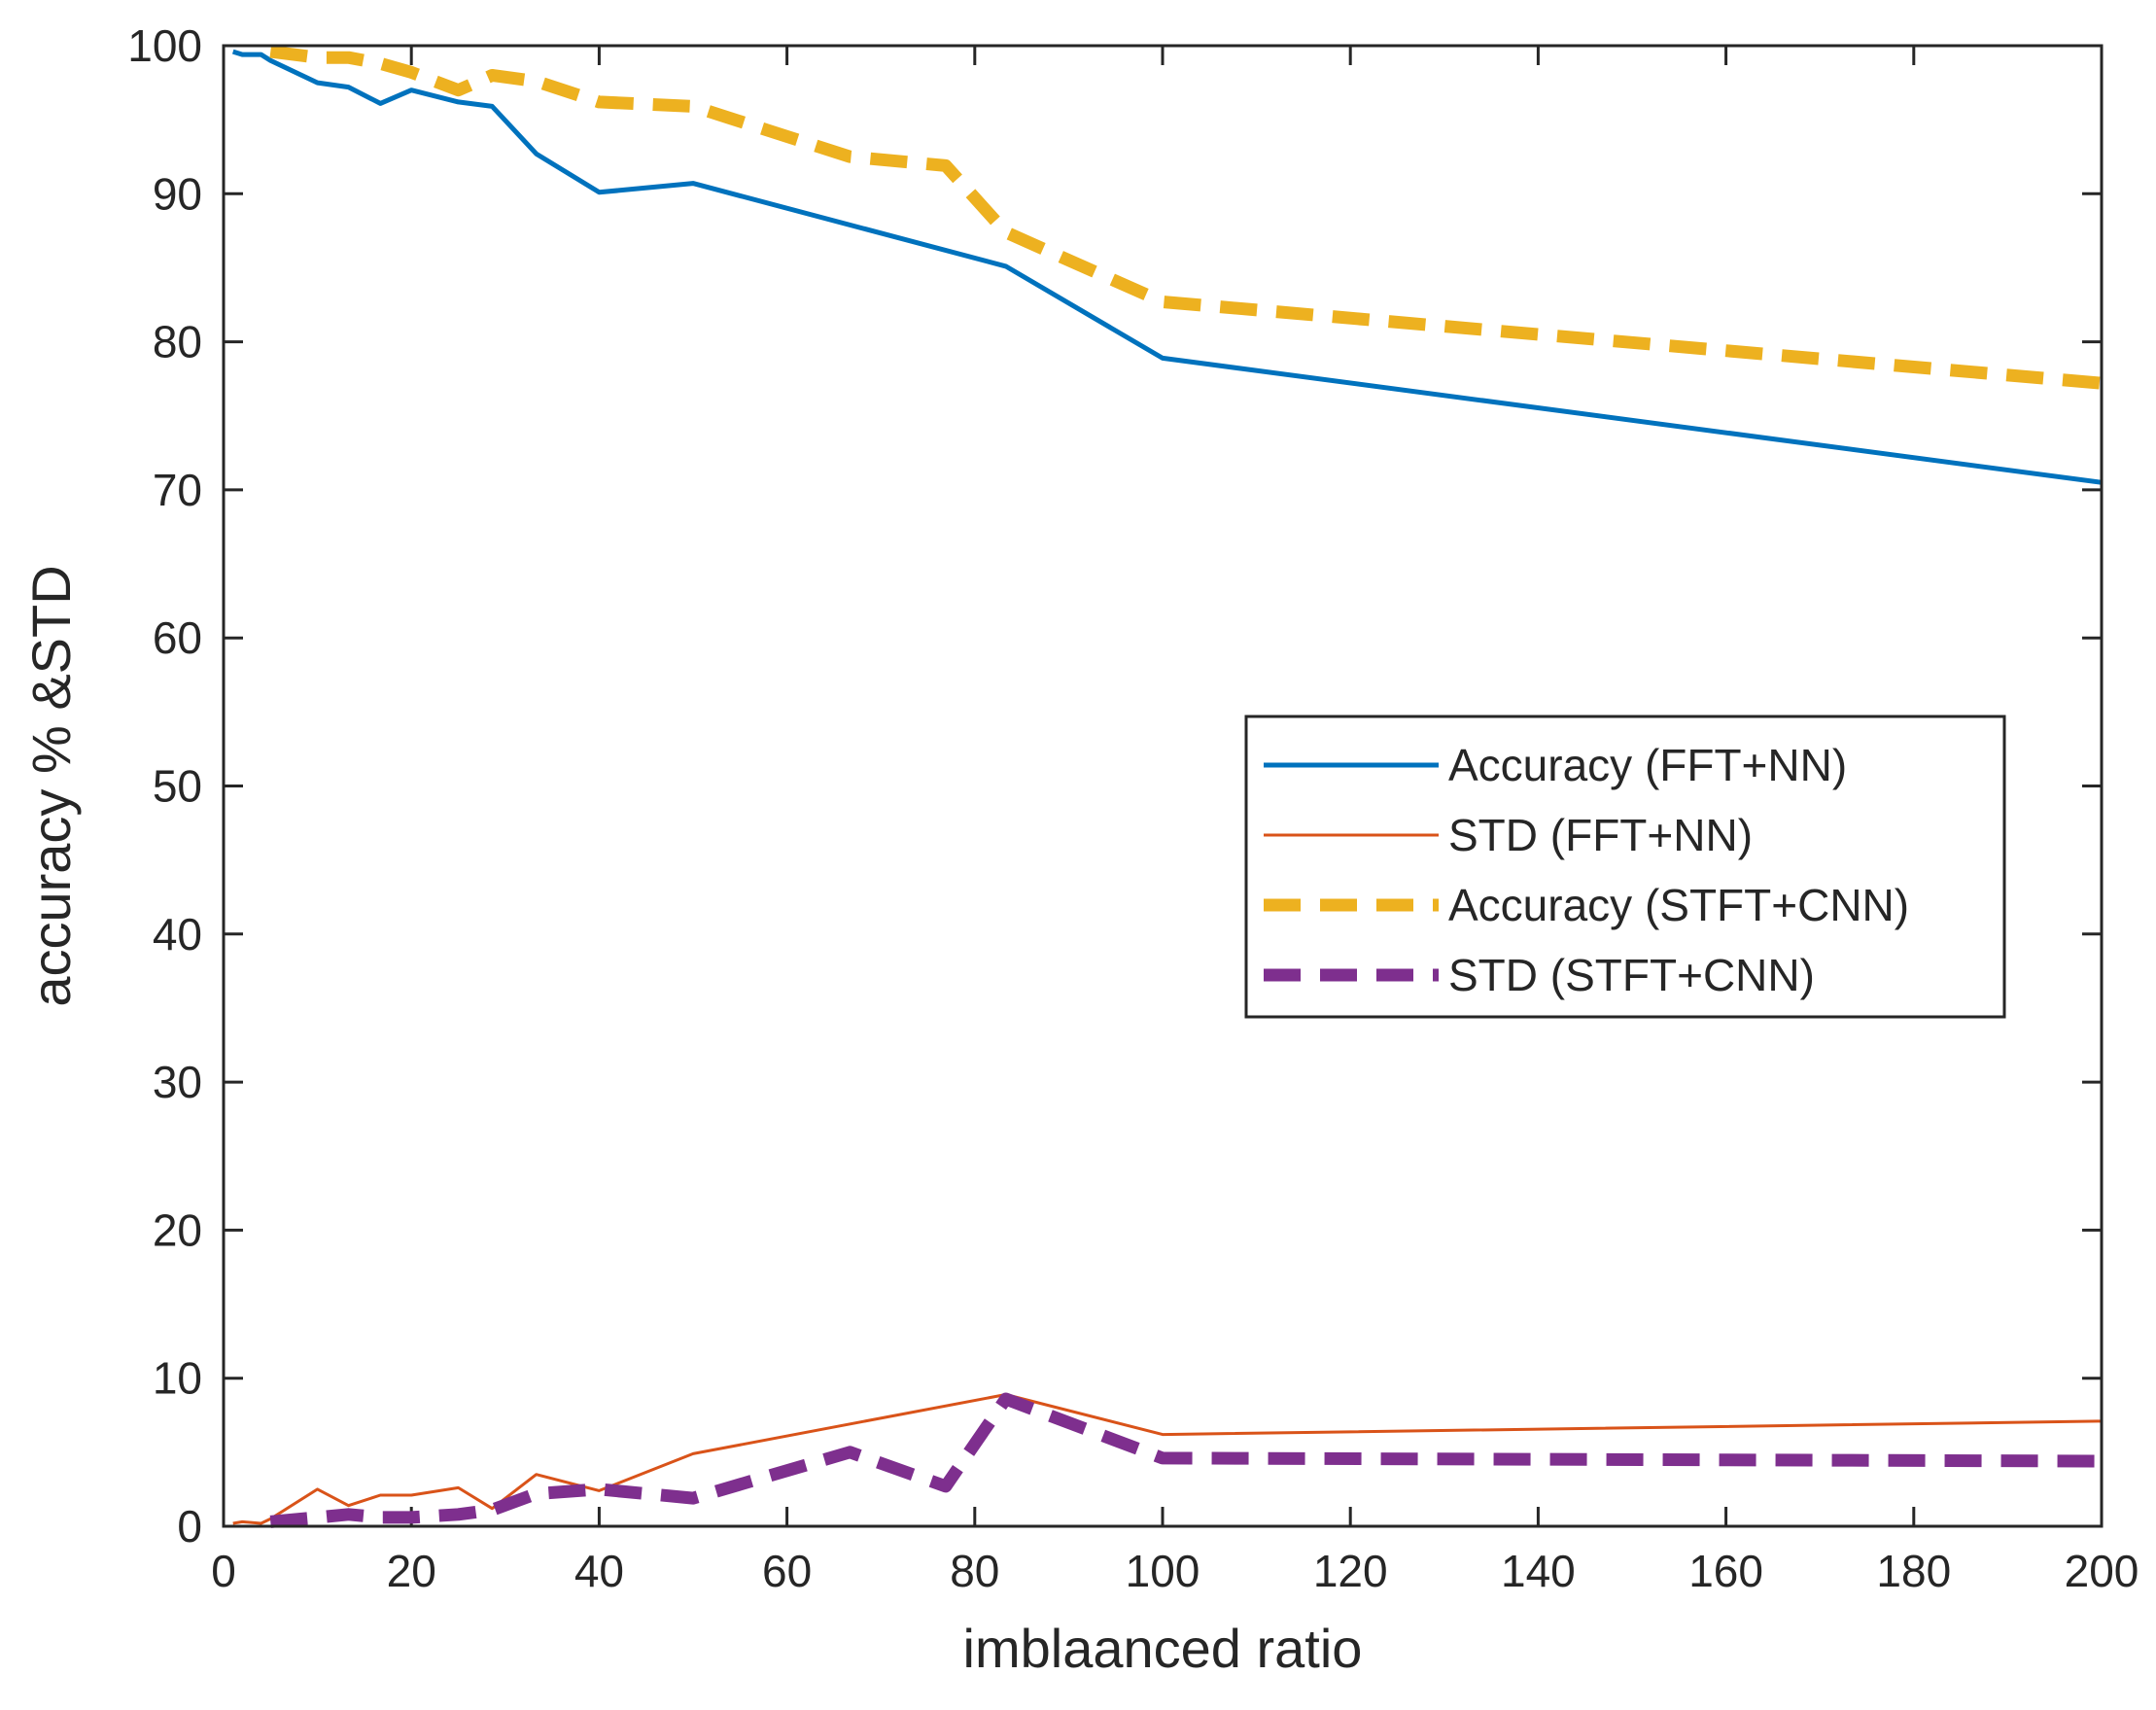  What do you see at coordinates (177, 935) in the screenshot?
I see `y-tick-label: 40` at bounding box center [177, 935].